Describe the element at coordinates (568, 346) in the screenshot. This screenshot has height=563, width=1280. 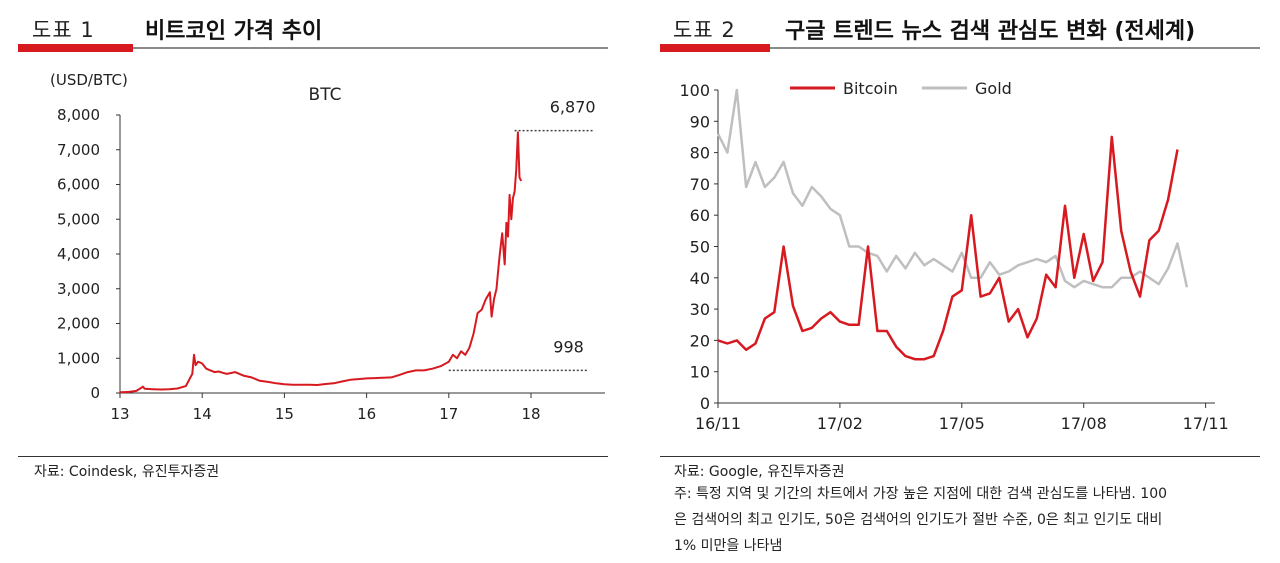
I see `annotation-label: 998` at that location.